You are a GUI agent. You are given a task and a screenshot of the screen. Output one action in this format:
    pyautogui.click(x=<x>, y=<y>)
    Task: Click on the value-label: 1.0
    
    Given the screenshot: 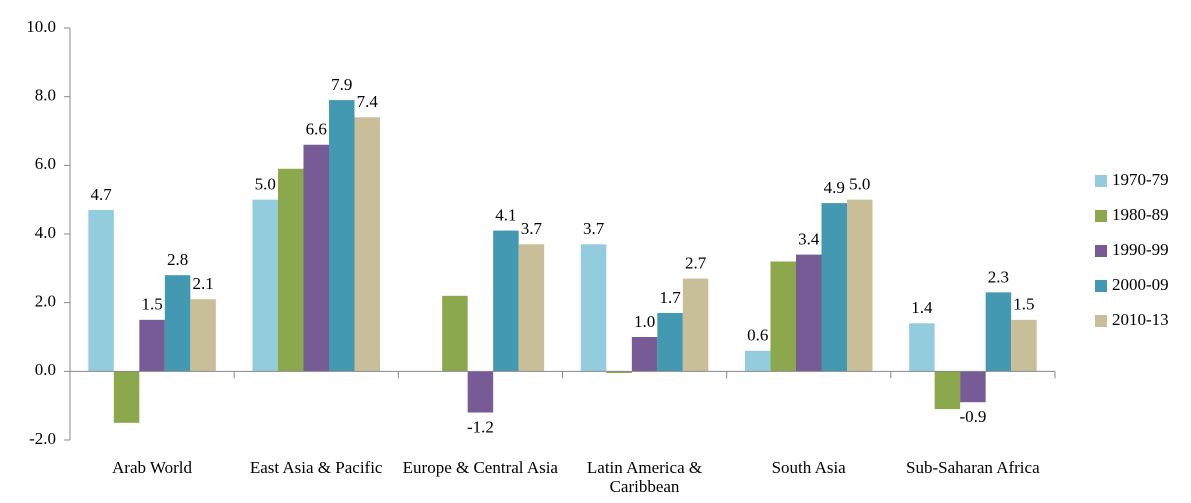 What is the action you would take?
    pyautogui.click(x=644, y=321)
    